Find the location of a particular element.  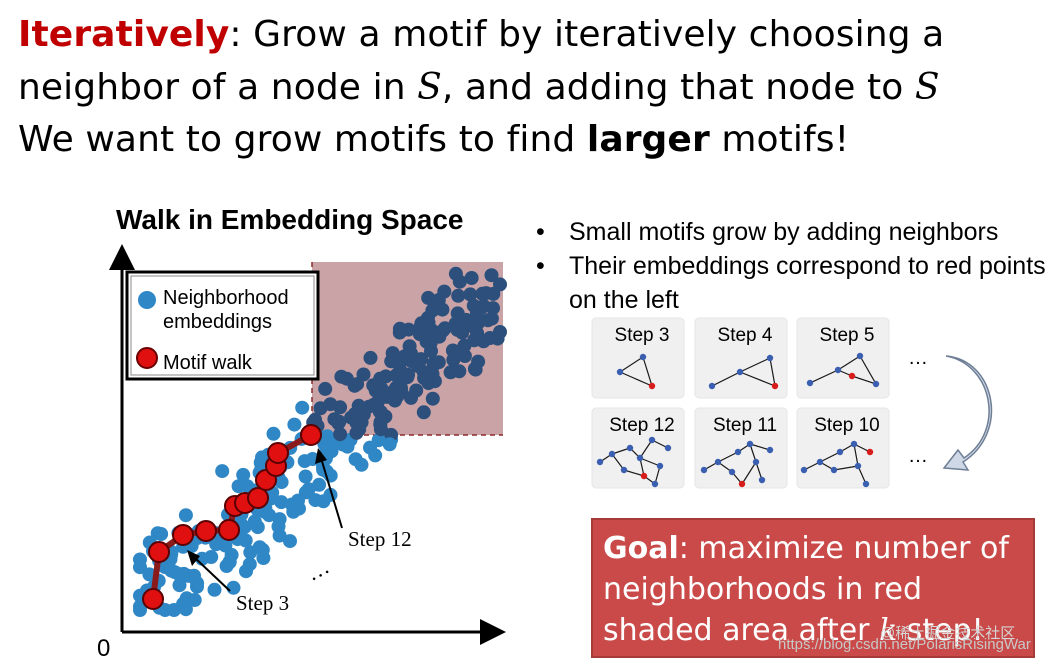

headline-line-3-part-a: We want to grow motifs to find is located at coordinates (302, 139).